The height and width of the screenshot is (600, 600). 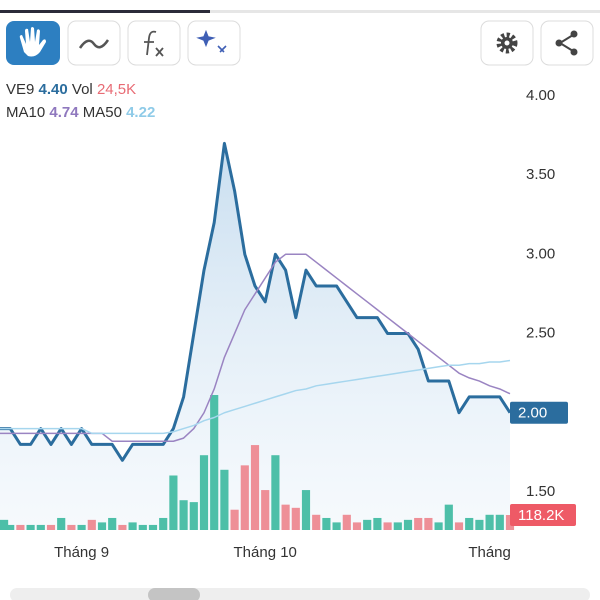 What do you see at coordinates (540, 174) in the screenshot?
I see `y-tick-label: 3.50` at bounding box center [540, 174].